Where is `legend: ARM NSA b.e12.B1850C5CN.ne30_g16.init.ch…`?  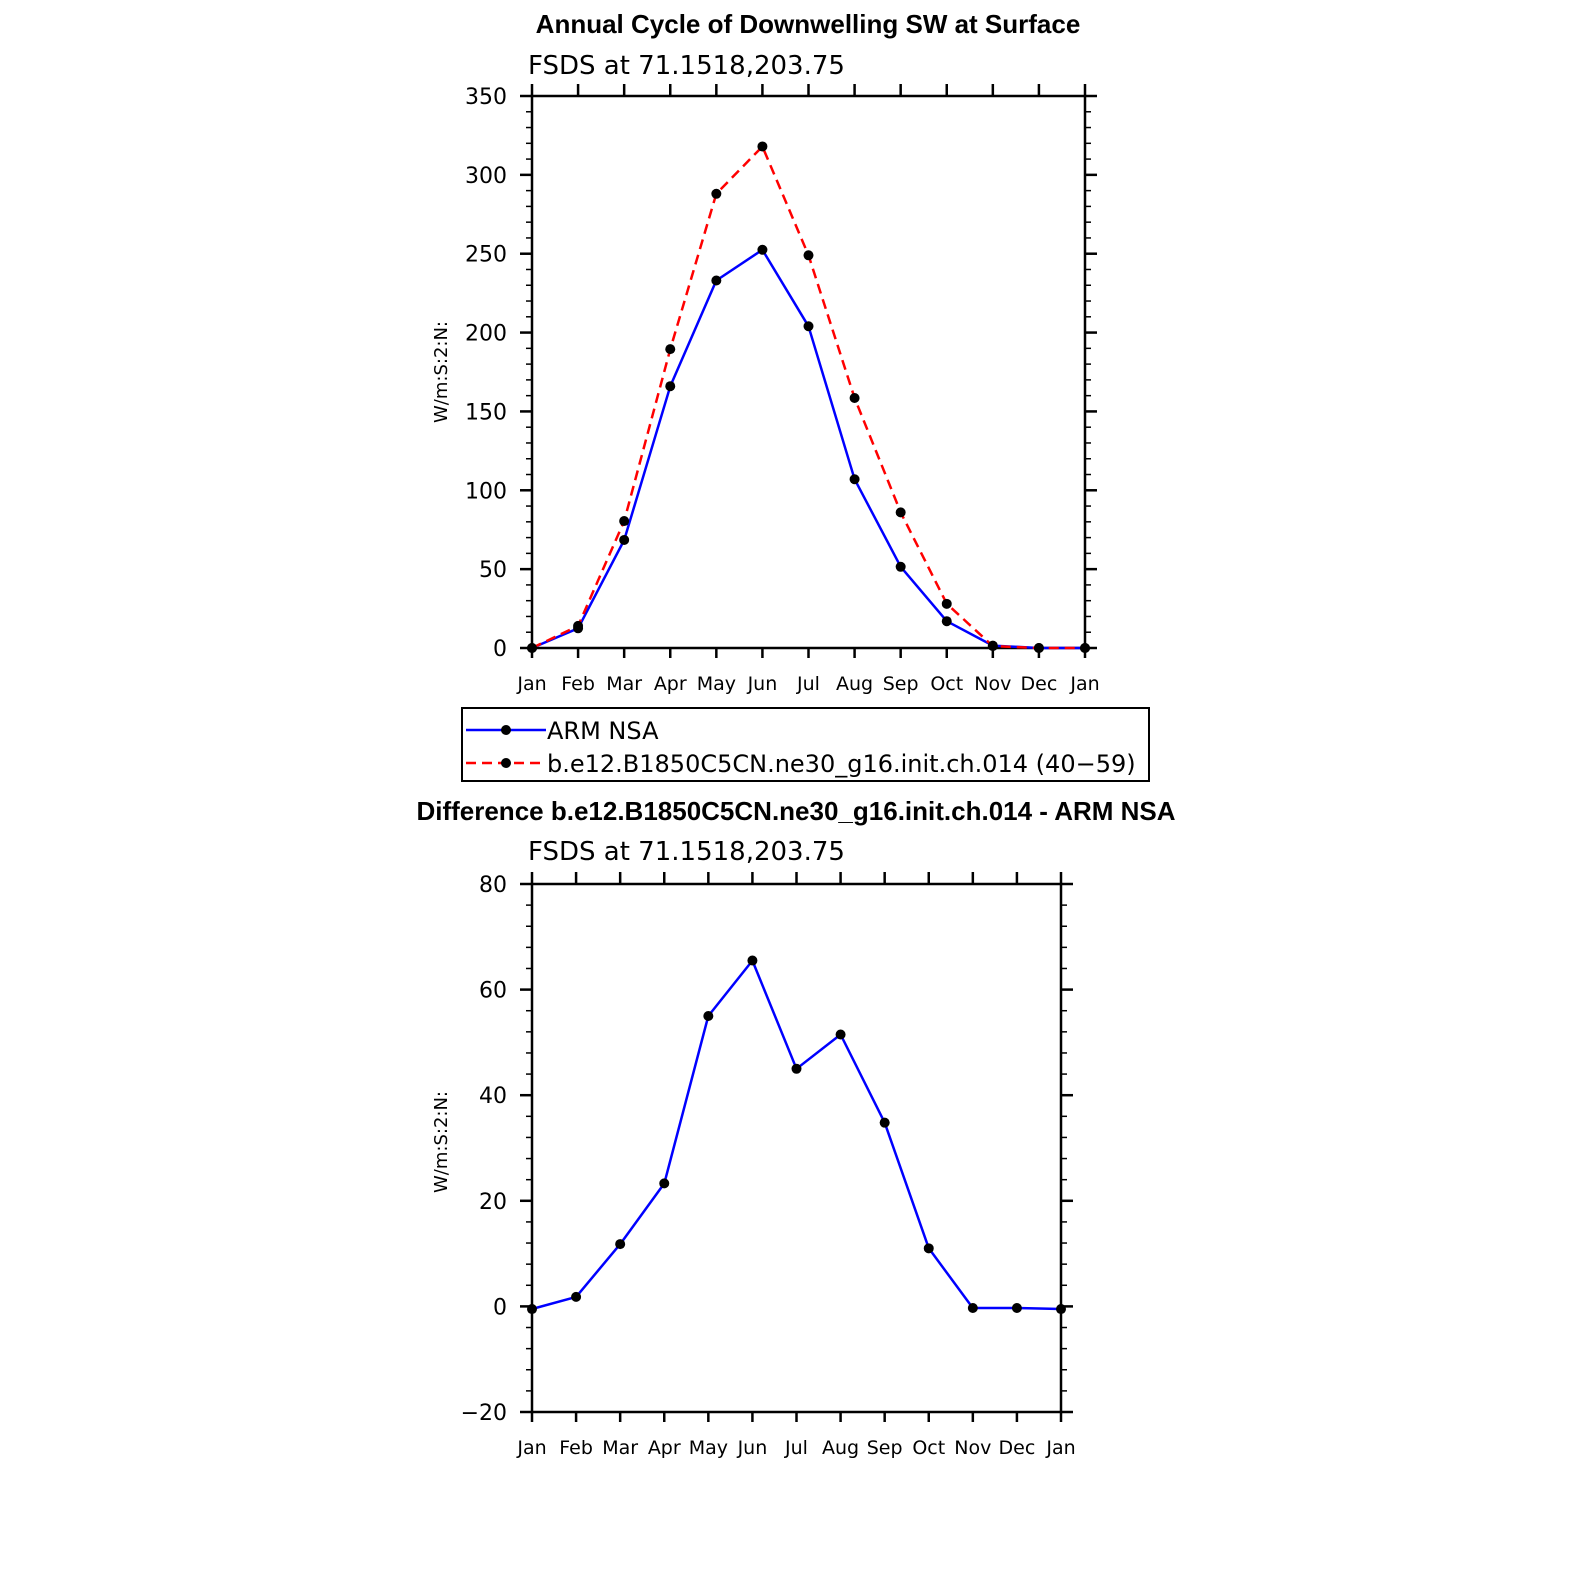 legend: ARM NSA b.e12.B1850C5CN.ne30_g16.init.ch… is located at coordinates (805, 744).